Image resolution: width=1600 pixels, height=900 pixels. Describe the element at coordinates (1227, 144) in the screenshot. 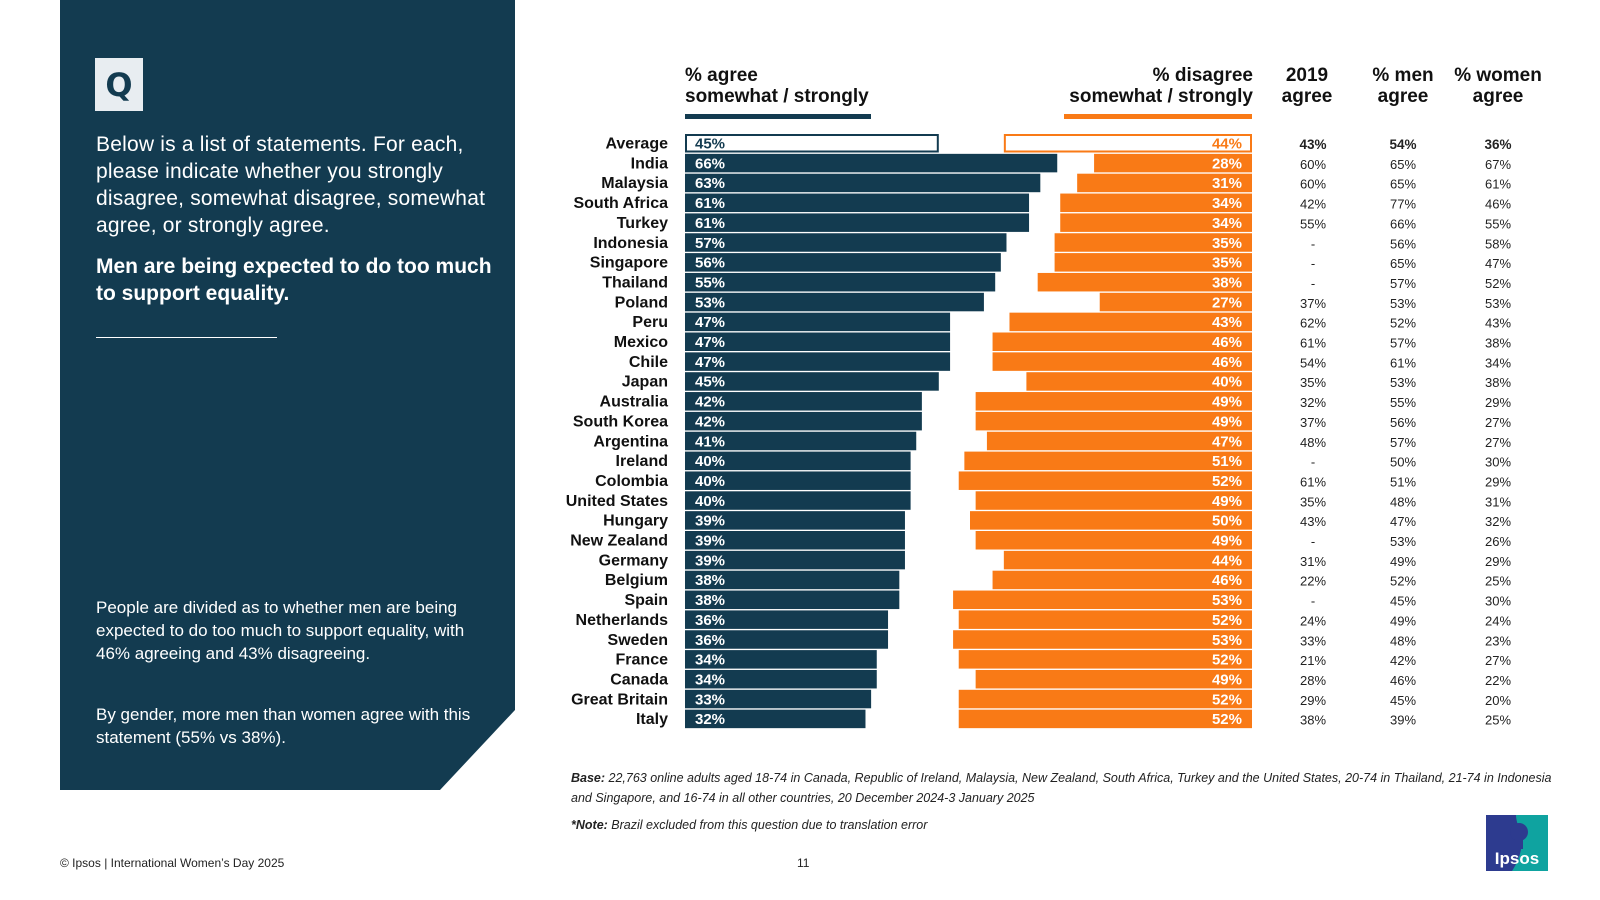

I see `disagree-value-label: 44%` at that location.